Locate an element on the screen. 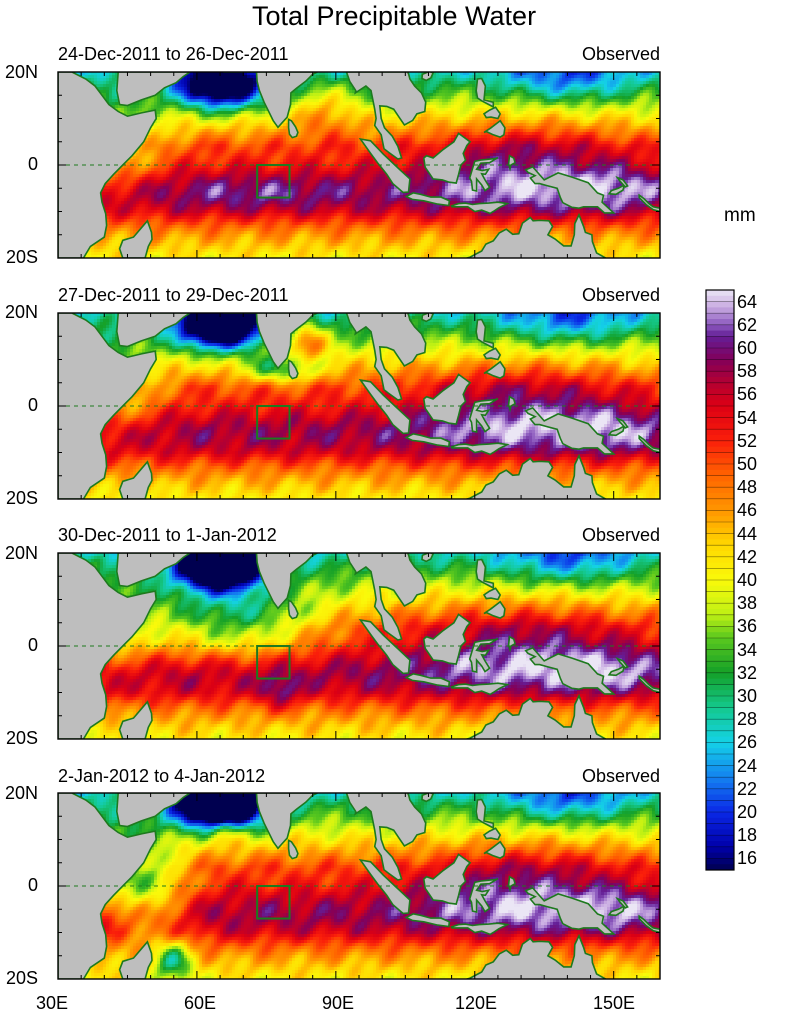 This screenshot has width=788, height=1016. lon-label-150e: 150E is located at coordinates (614, 1003).